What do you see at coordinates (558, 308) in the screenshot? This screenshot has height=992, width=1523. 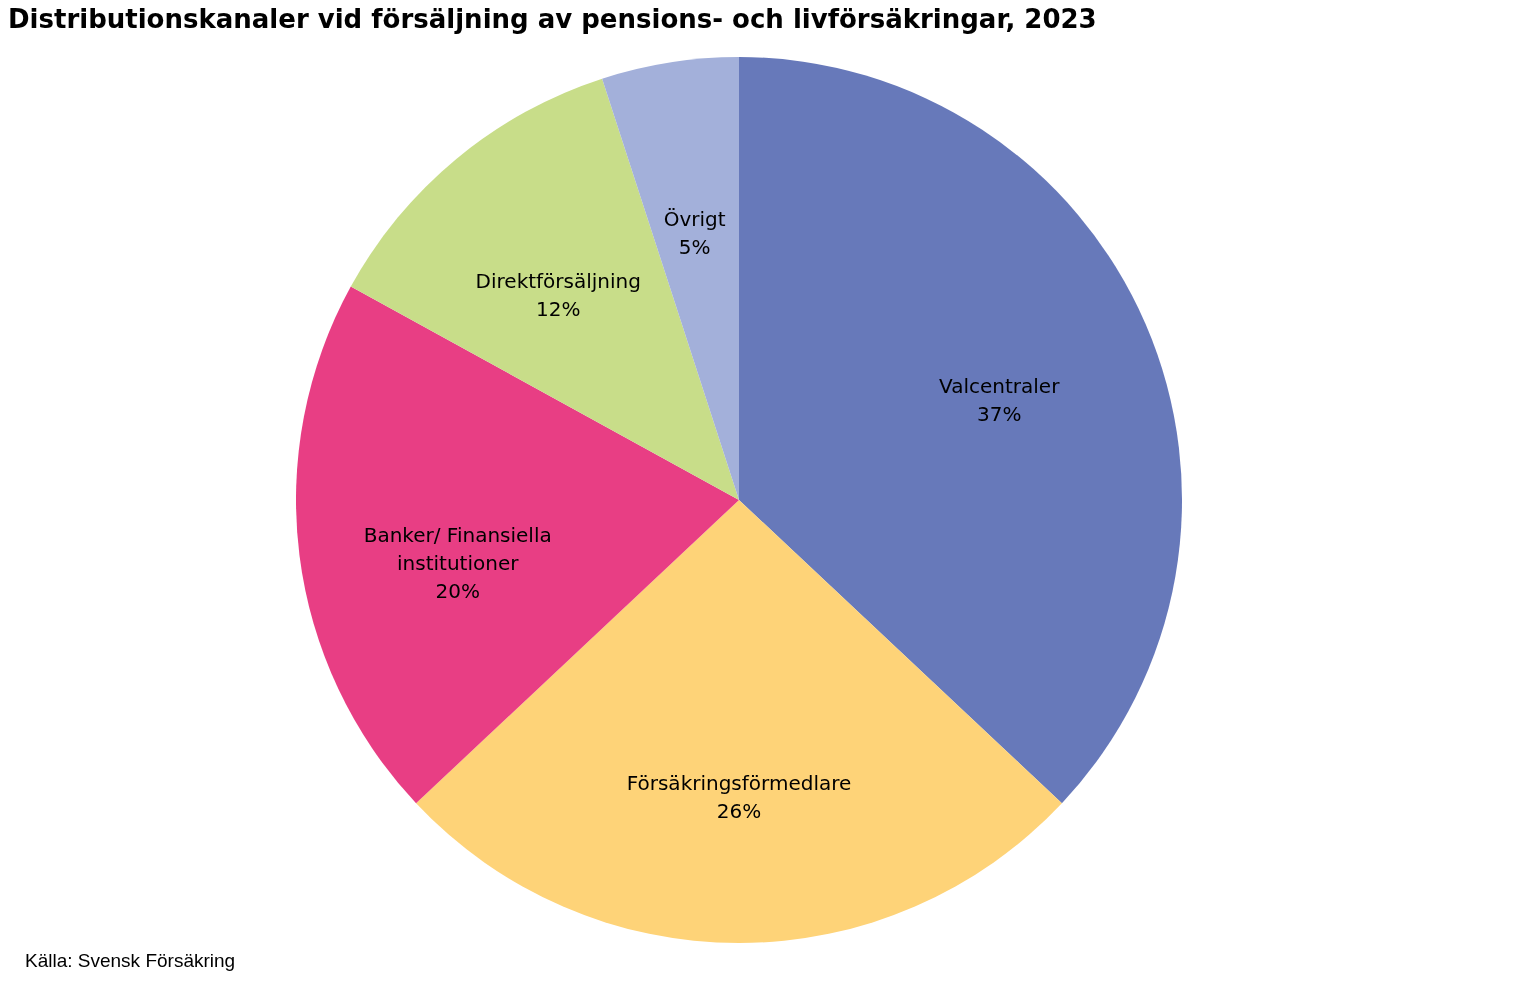 I see `data-label: 12%` at bounding box center [558, 308].